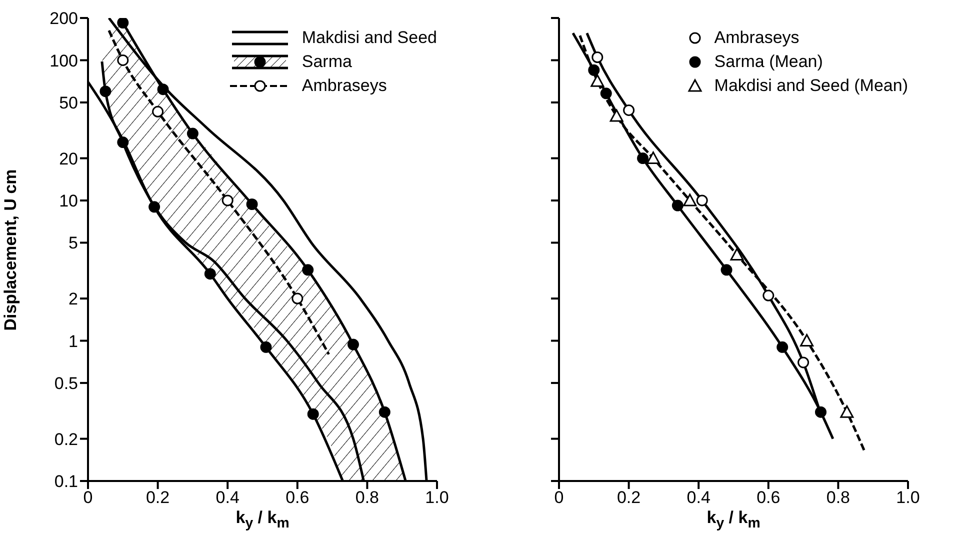  I want to click on y-tick-label: 0.5, so click(66, 383).